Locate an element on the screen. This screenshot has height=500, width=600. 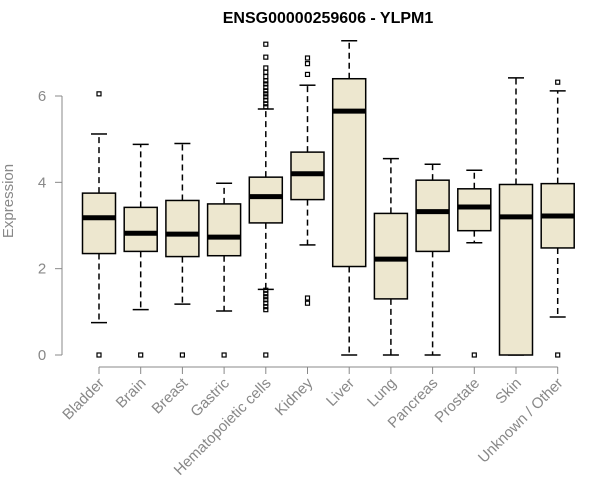
y-tick-label: 0 is located at coordinates (42, 355).